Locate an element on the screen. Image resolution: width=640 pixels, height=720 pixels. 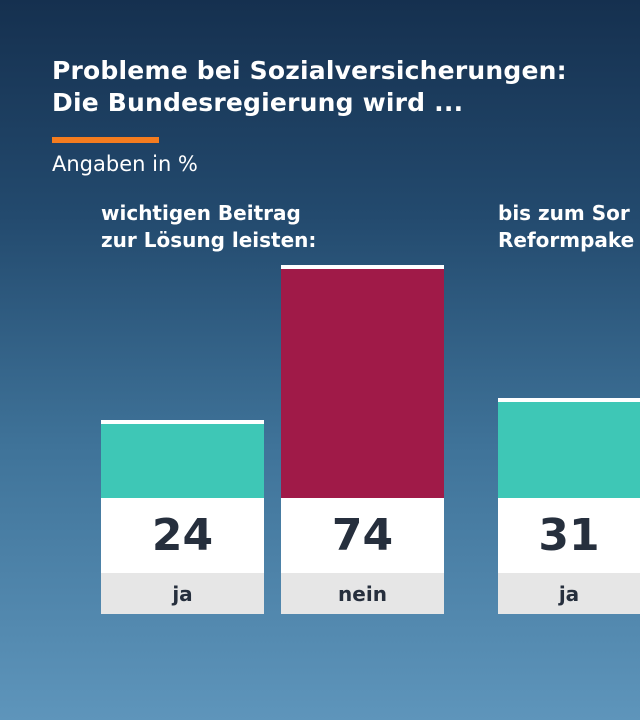
group-label-reformpaket: bis zum Sor Reformpake is located at coordinates (566, 227).